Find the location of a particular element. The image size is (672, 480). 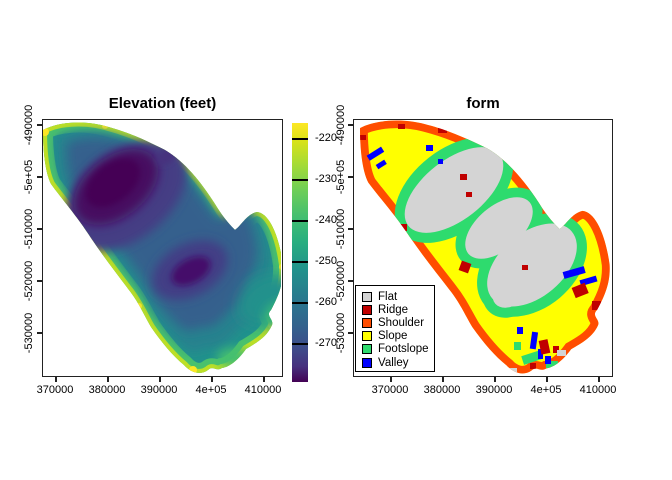

shoulder-swatch is located at coordinates (367, 322).